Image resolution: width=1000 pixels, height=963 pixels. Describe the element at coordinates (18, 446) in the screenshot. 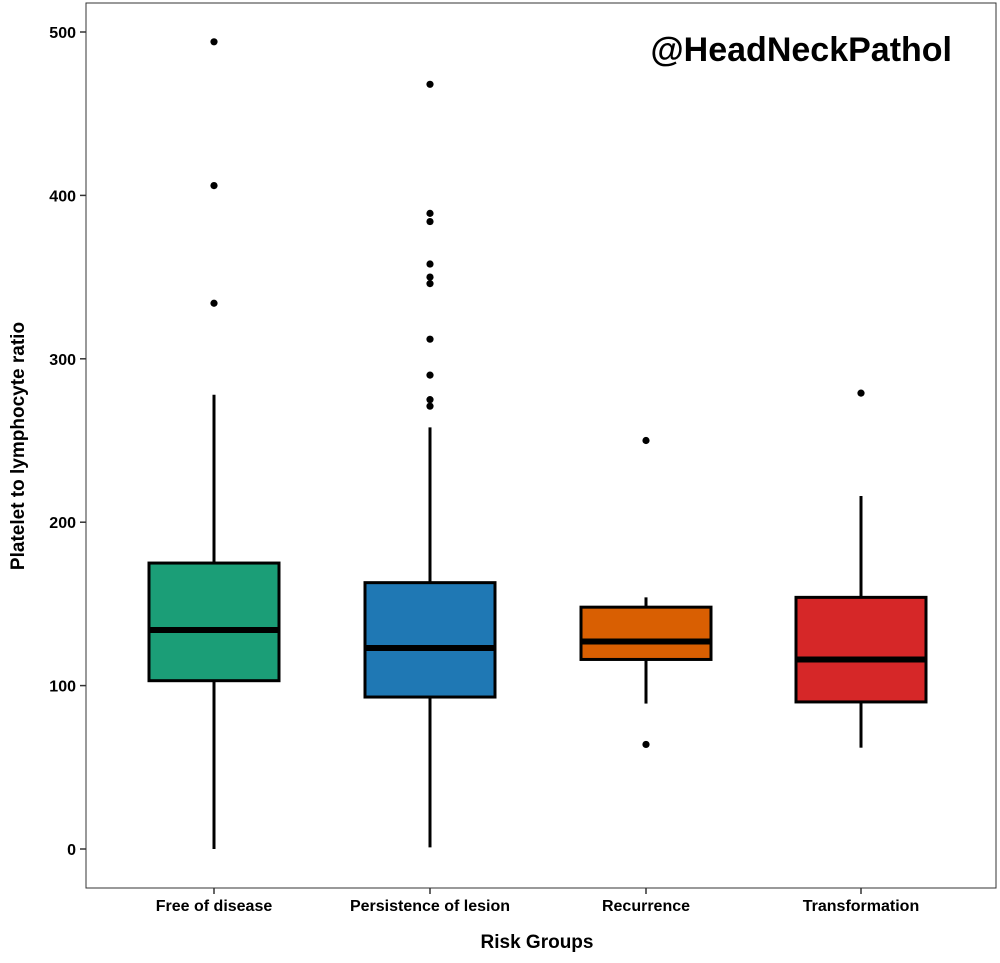

I see `y-axis-title: Platelet to lymphocyte ratio` at that location.